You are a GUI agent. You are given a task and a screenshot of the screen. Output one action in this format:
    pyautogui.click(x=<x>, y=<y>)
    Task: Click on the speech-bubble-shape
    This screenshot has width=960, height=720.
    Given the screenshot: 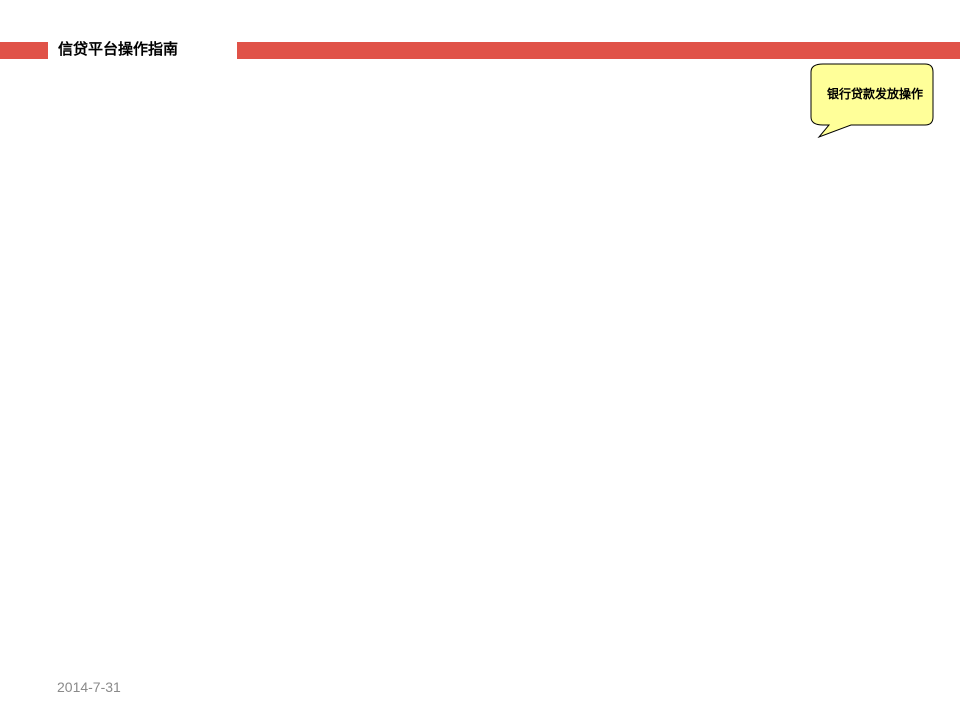 What is the action you would take?
    pyautogui.click(x=872, y=101)
    